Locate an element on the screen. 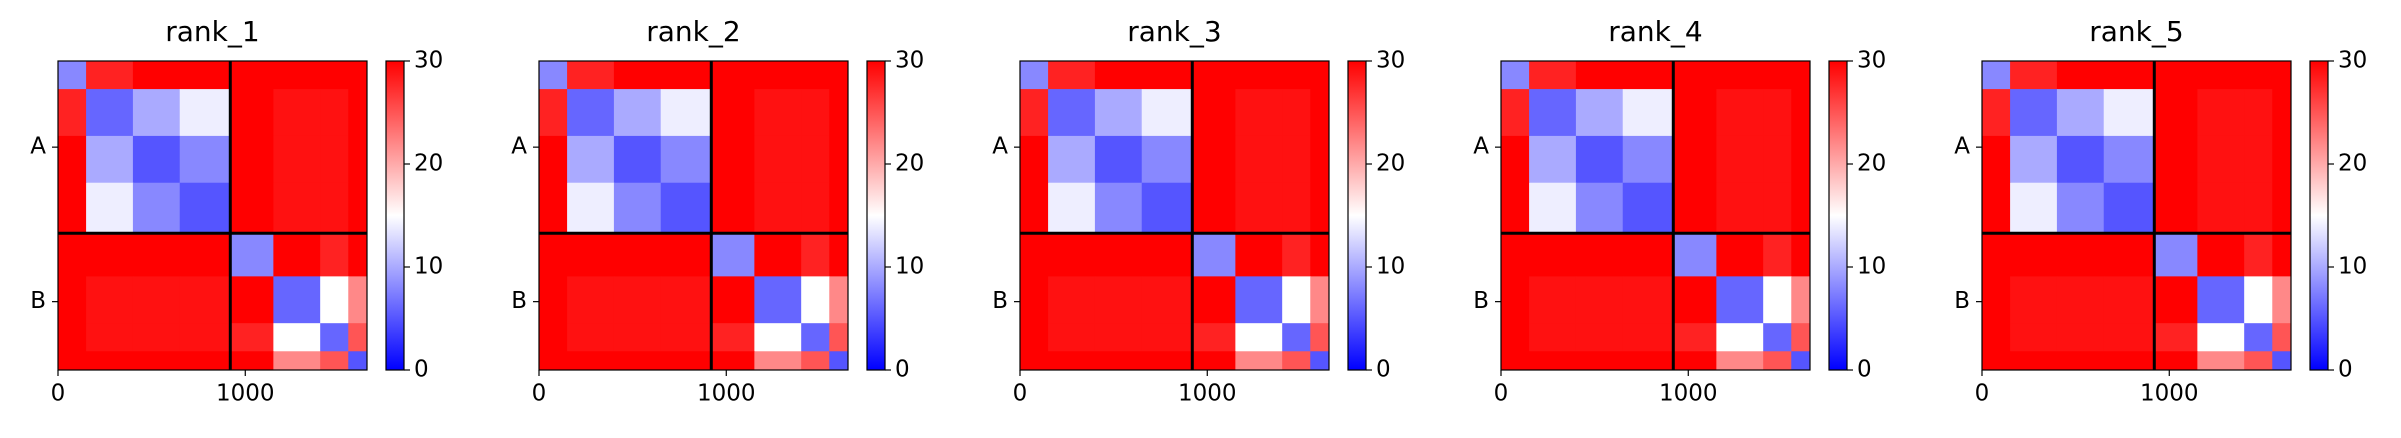 The image size is (2401, 438). x-tick-label: 1000 is located at coordinates (245, 394).